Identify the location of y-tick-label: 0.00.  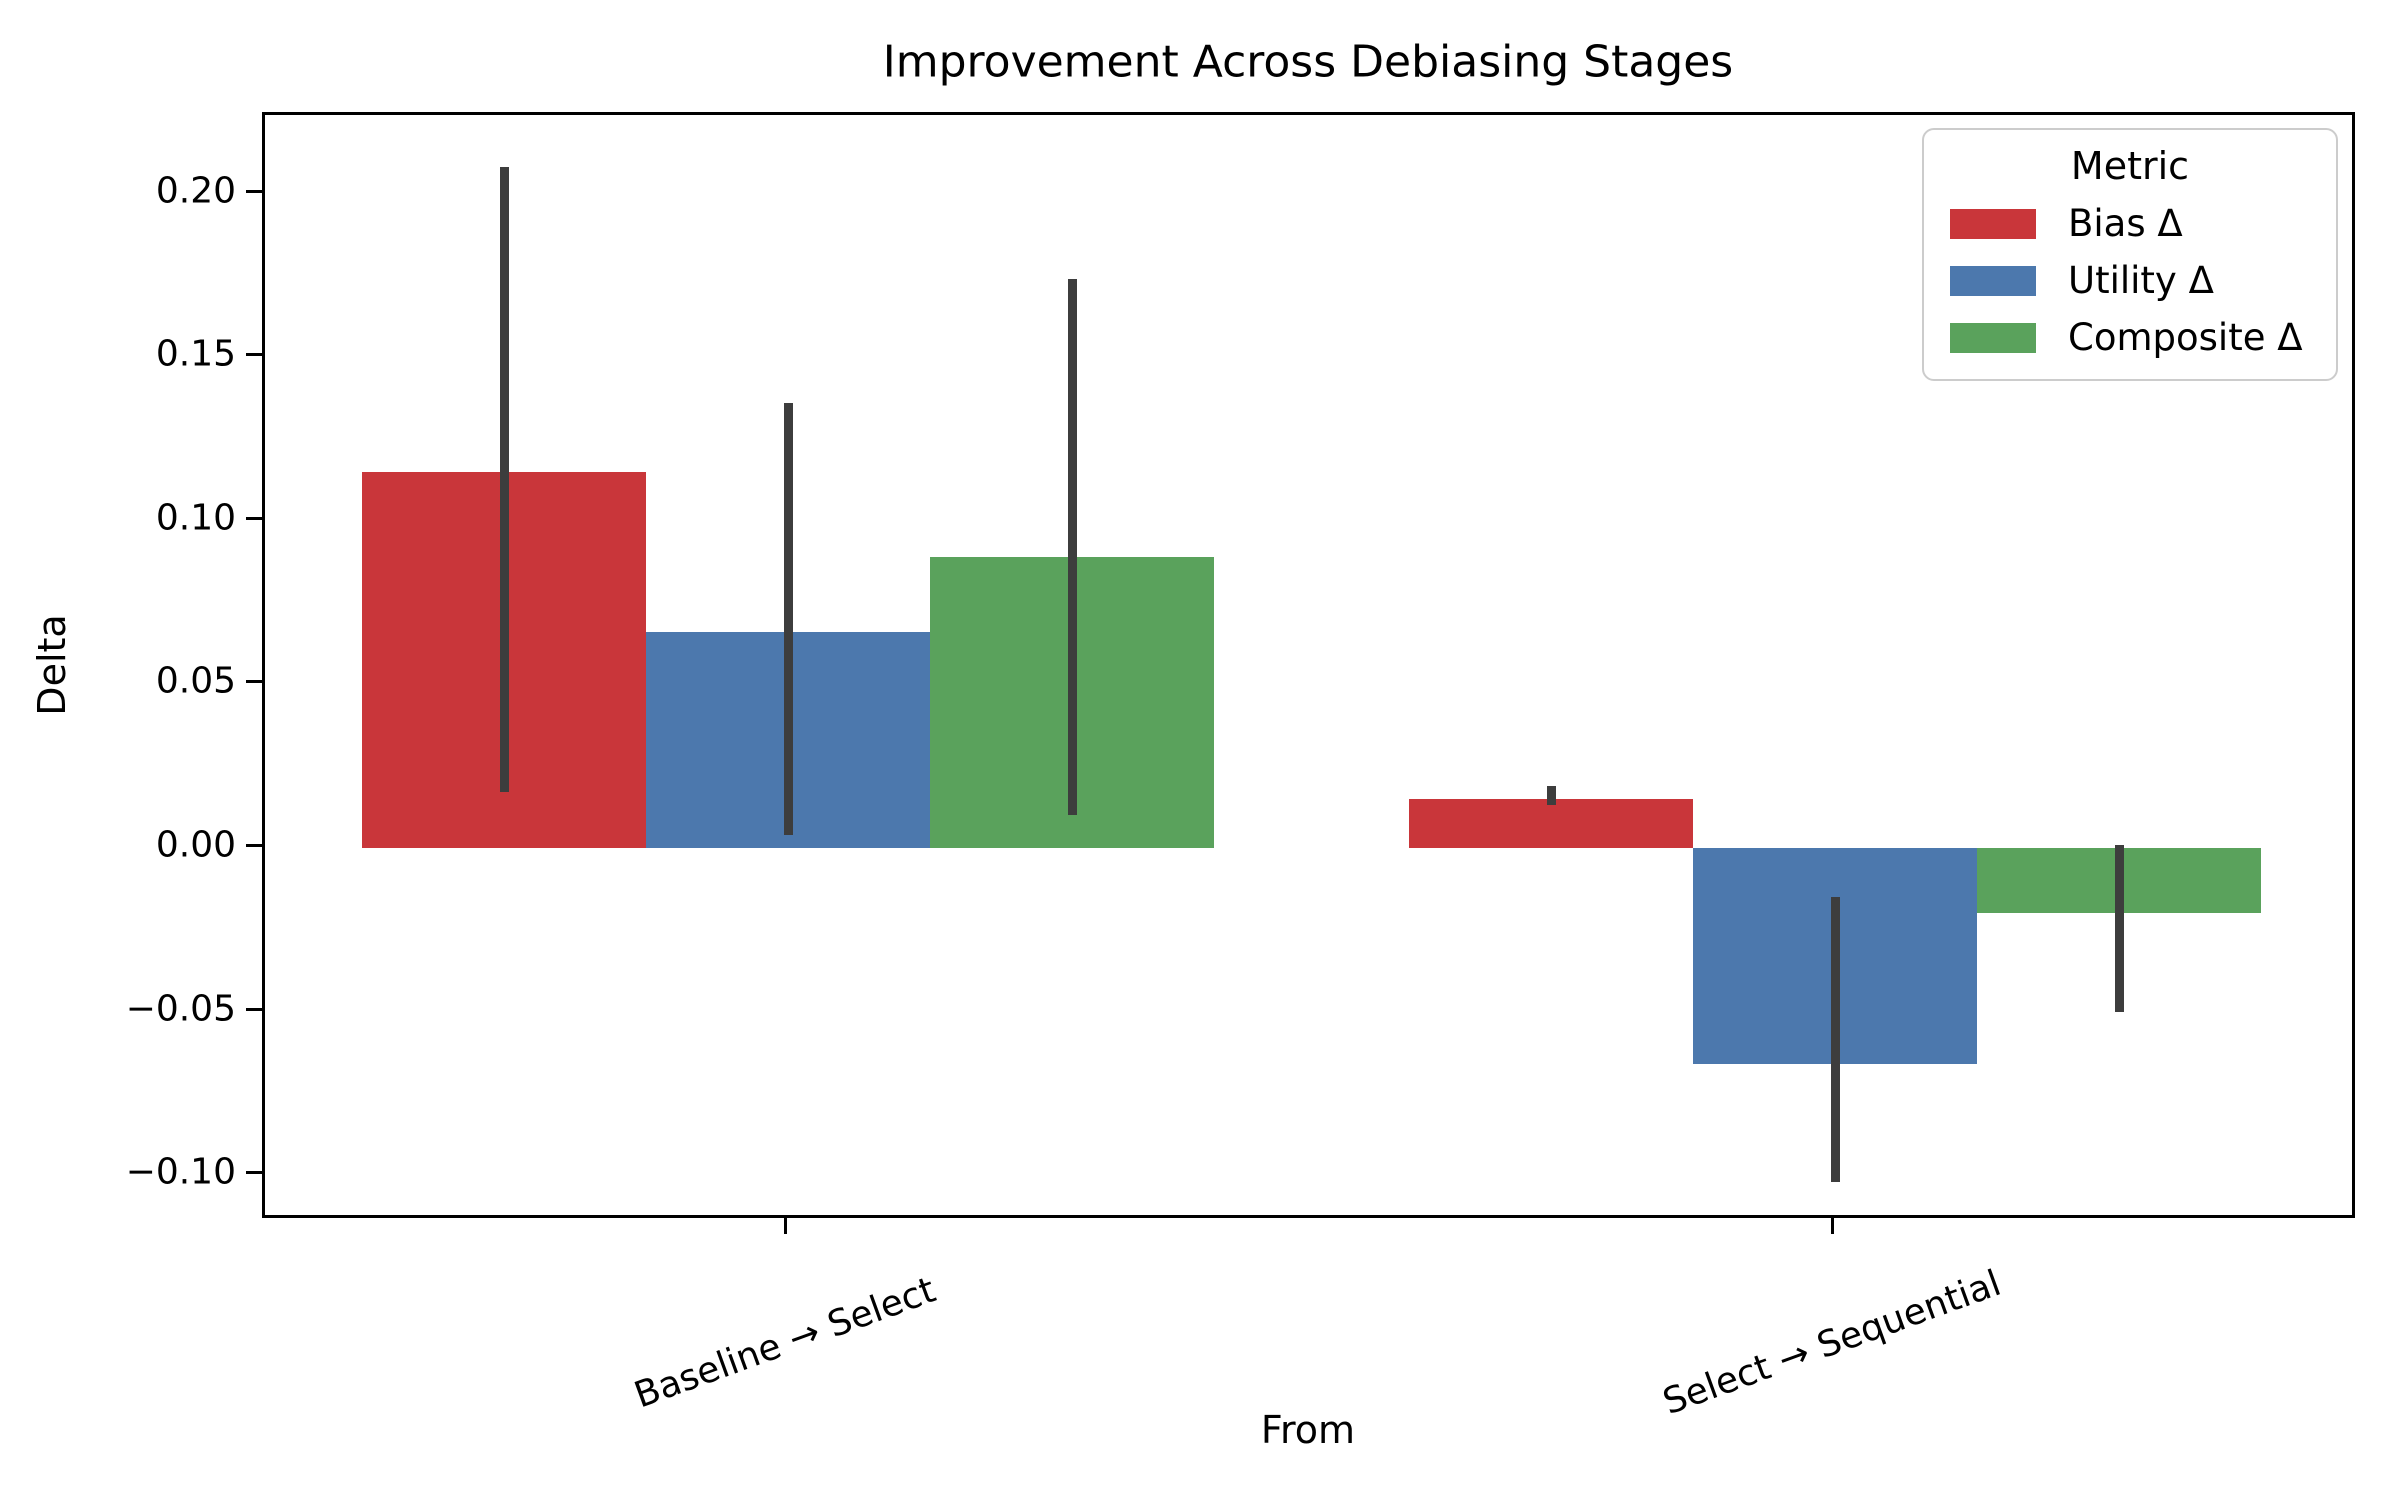
(195, 845).